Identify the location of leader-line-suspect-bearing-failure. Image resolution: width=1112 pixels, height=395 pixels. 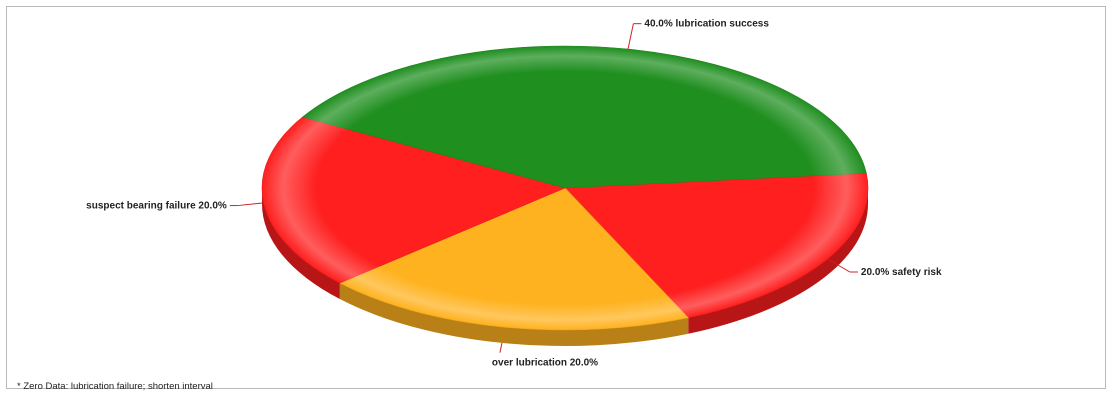
(250, 204).